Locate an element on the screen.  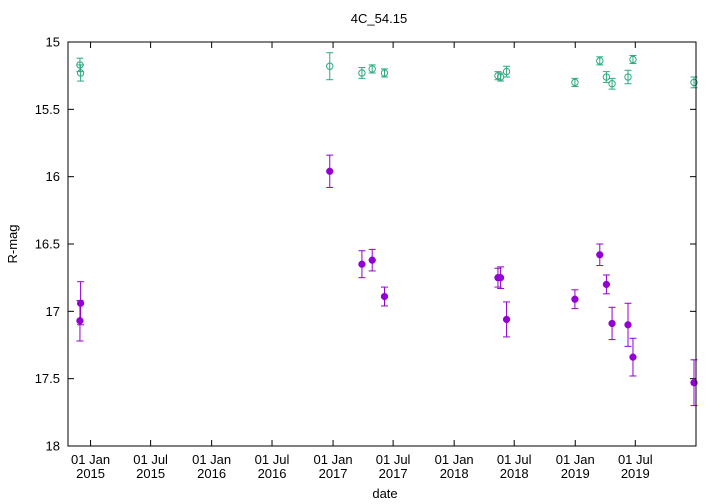
y-axis-label: R-mag is located at coordinates (12, 243).